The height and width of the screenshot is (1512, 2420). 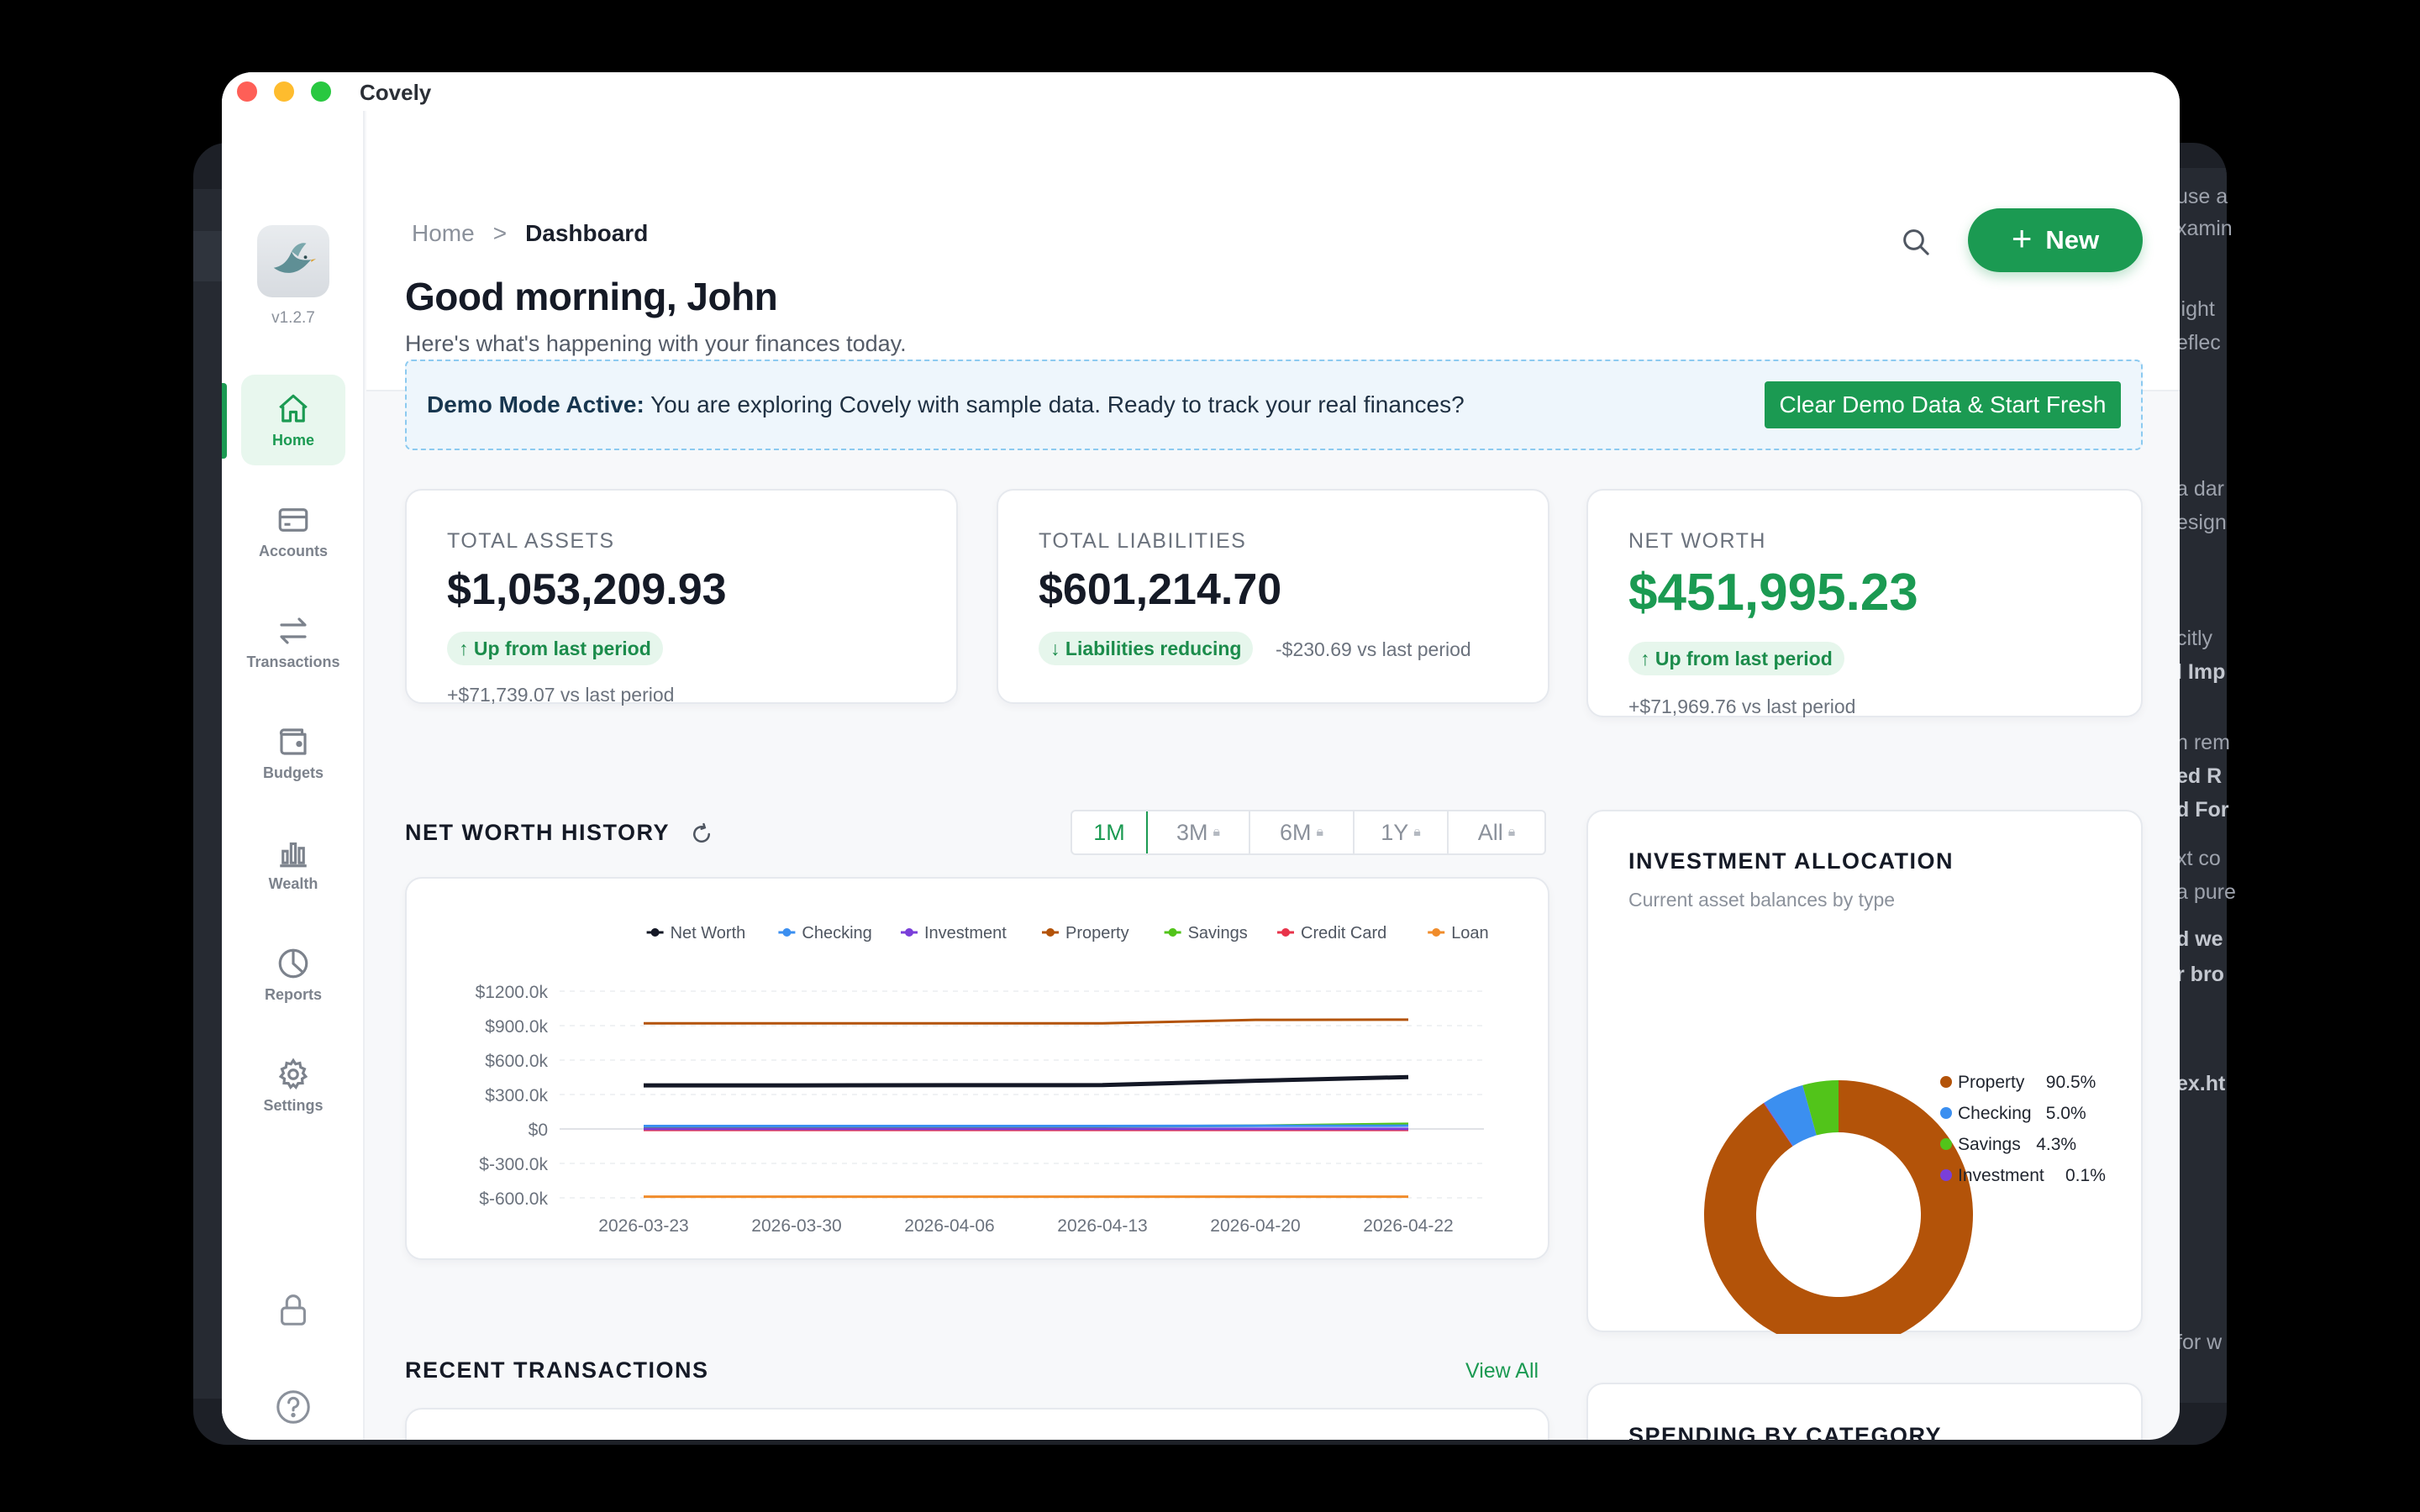 I want to click on sidebar-item-budgets: Budgets, so click(x=293, y=752).